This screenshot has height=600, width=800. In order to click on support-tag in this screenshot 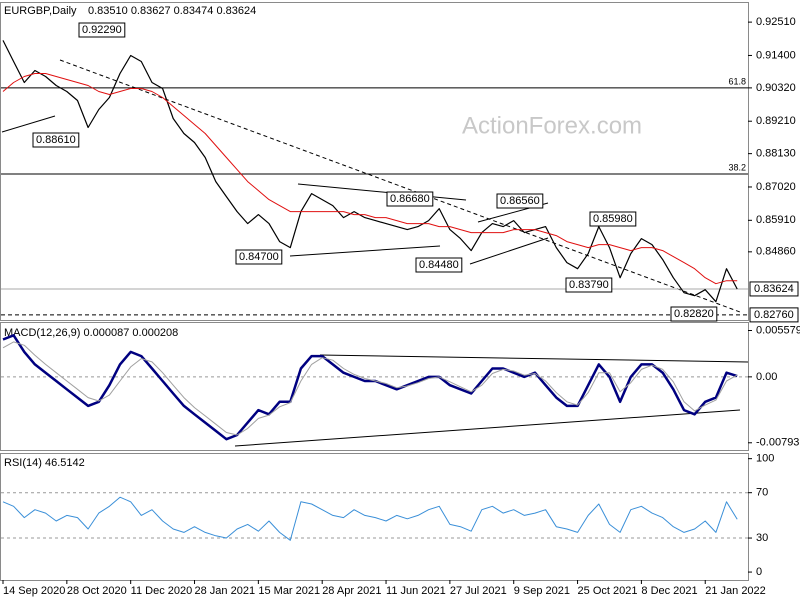, I will do `click(774, 315)`.